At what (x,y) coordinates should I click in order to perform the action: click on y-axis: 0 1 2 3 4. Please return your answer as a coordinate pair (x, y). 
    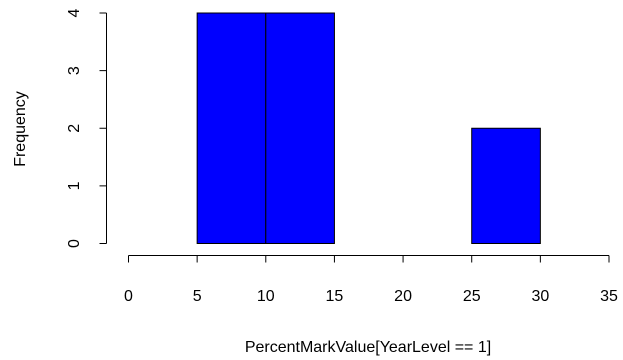
    Looking at the image, I should click on (86, 128).